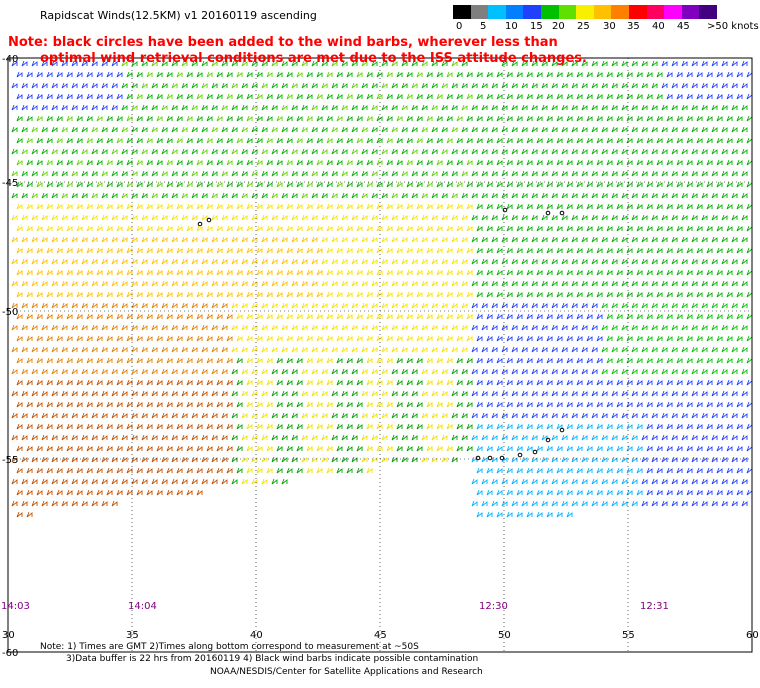  Describe the element at coordinates (10, 653) in the screenshot. I see `latitude-label: -60` at that location.